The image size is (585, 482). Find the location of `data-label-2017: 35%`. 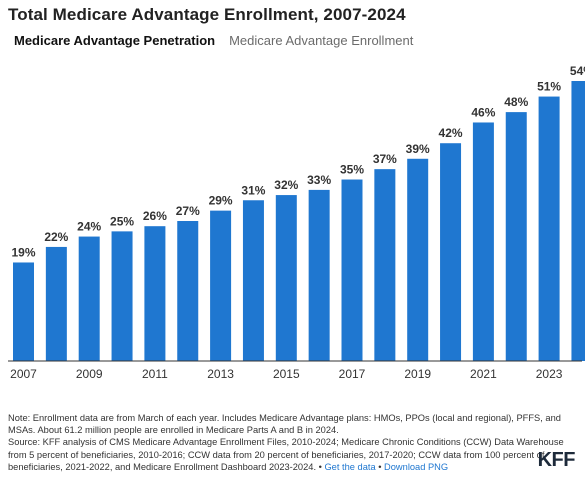

data-label-2017: 35% is located at coordinates (352, 170).